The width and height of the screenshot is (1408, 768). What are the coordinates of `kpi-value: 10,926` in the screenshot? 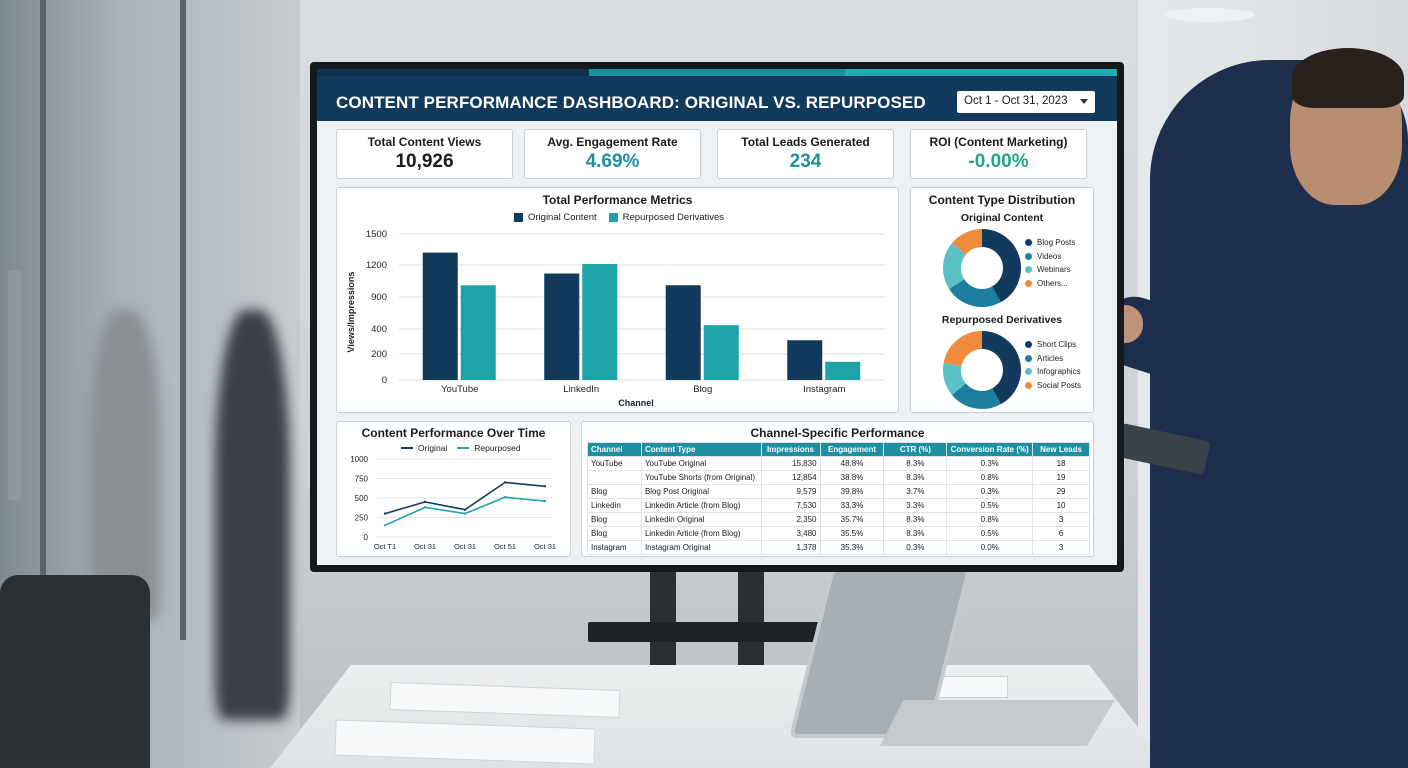 It's located at (424, 161).